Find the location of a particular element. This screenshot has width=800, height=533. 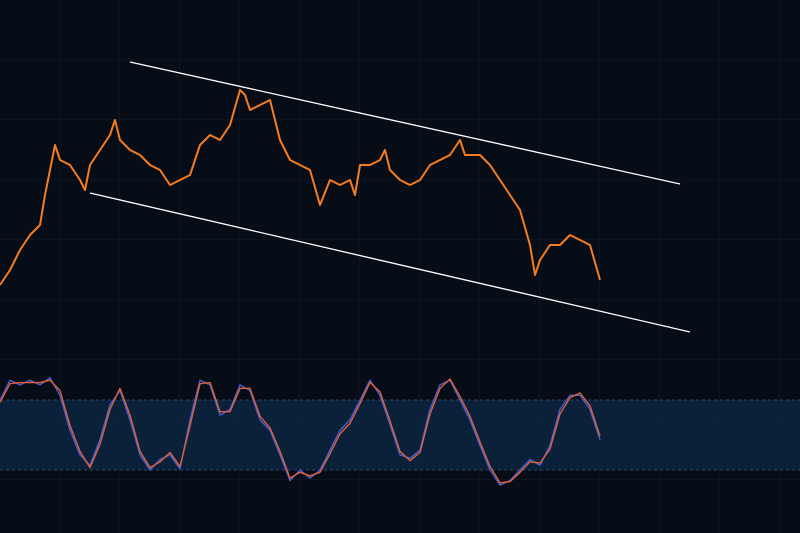

oscillator-band is located at coordinates (400, 435).